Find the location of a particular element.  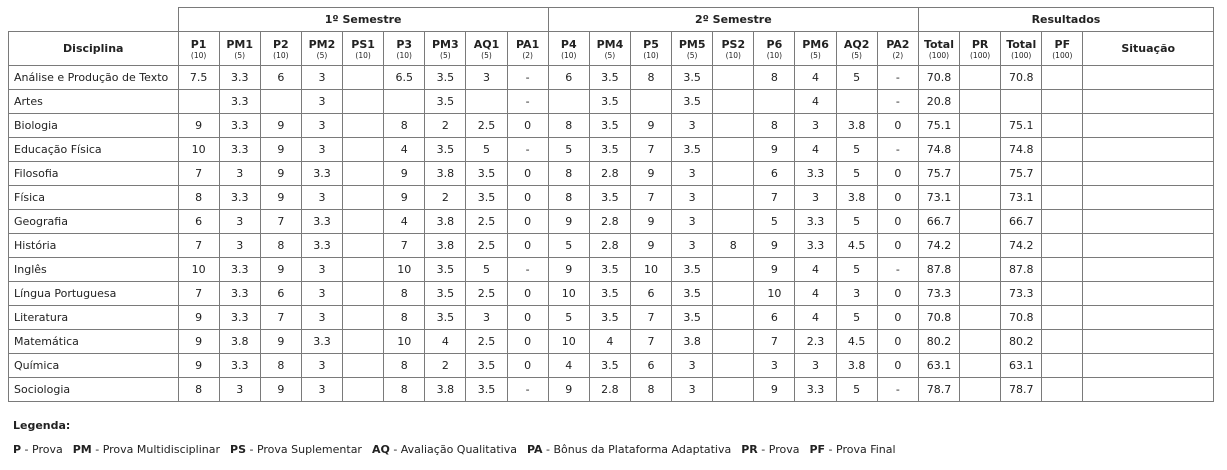

grade-cell: 74.2 is located at coordinates (939, 245).